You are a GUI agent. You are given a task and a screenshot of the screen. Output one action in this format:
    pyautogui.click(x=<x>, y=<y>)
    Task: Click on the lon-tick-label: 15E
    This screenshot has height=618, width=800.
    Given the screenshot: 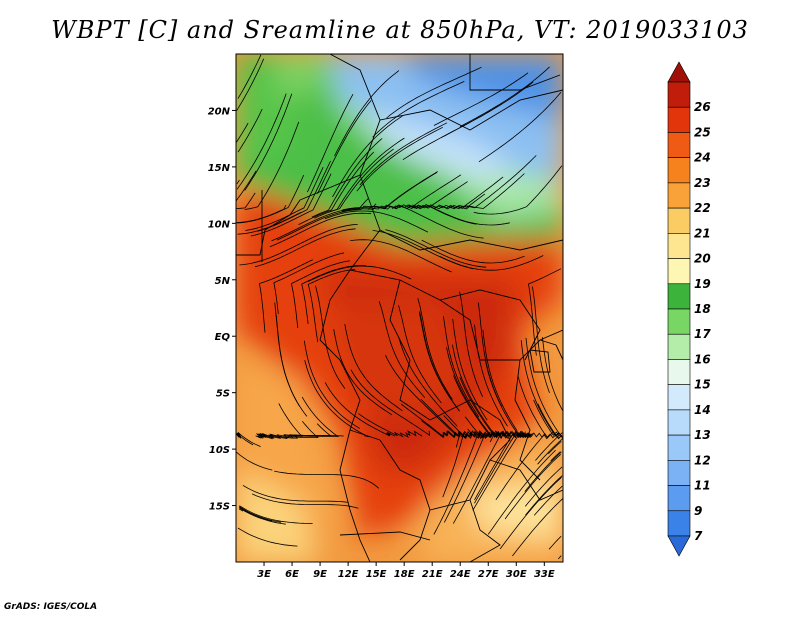 What is the action you would take?
    pyautogui.click(x=376, y=574)
    